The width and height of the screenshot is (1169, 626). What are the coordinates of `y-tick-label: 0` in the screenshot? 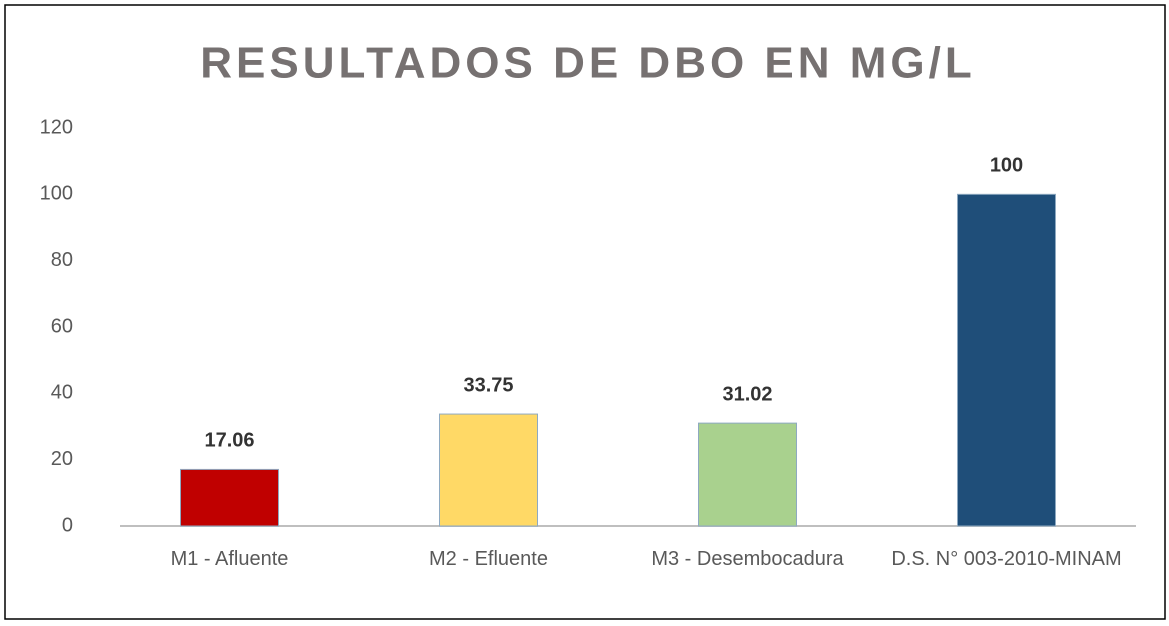 It's located at (67, 525).